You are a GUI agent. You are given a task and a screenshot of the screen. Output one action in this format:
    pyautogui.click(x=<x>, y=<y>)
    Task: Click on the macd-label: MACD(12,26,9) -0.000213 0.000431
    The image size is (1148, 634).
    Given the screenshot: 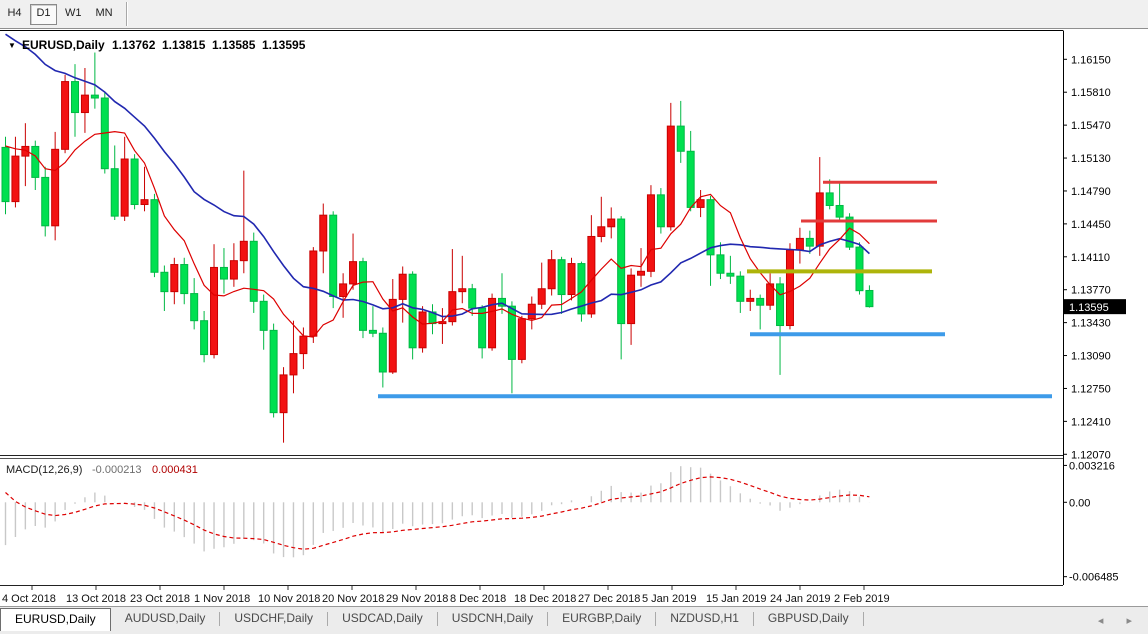 What is the action you would take?
    pyautogui.click(x=102, y=470)
    